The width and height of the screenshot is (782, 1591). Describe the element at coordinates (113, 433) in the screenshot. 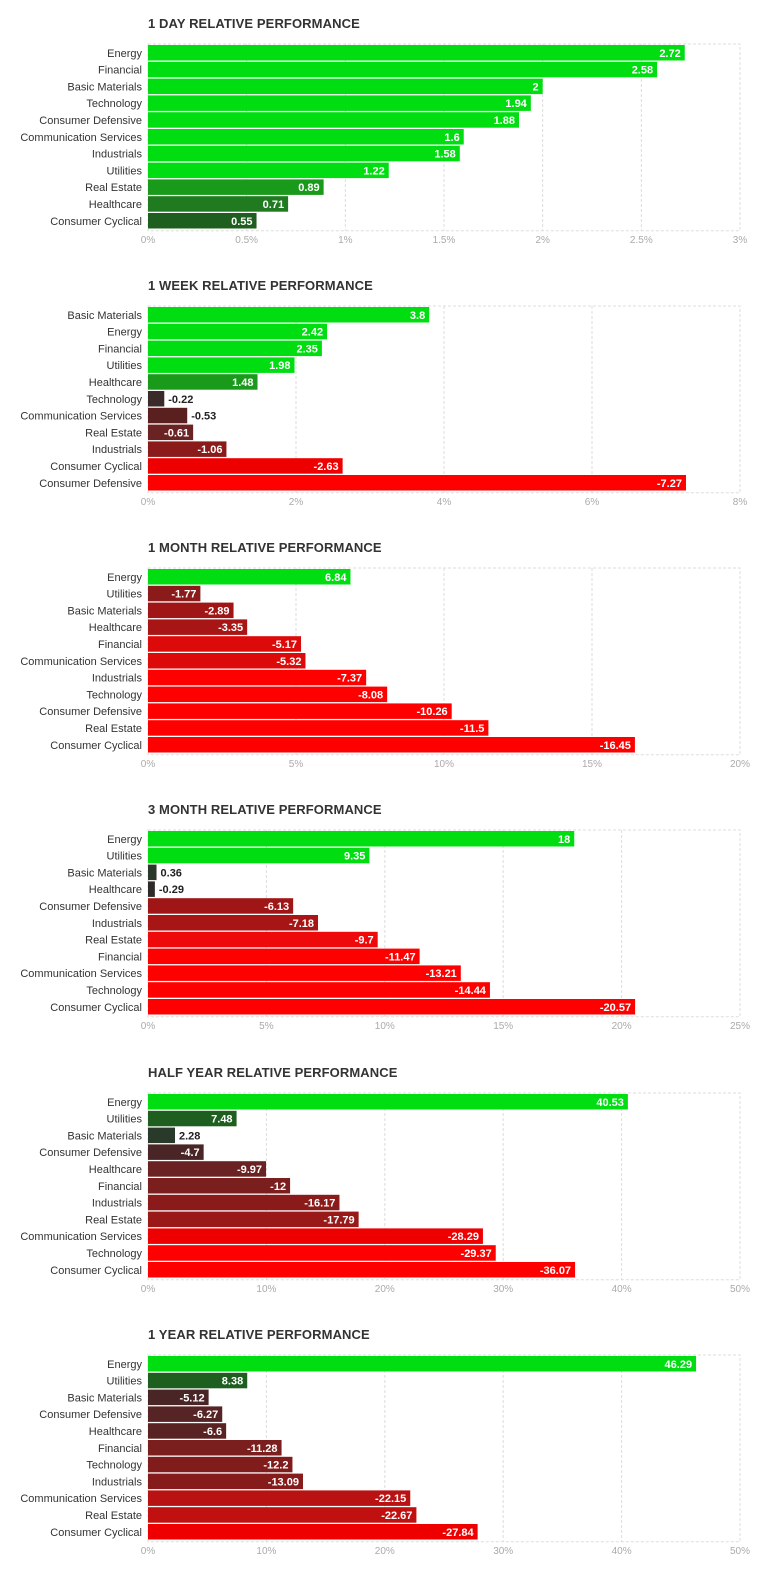

I see `category-label: Real Estate` at that location.